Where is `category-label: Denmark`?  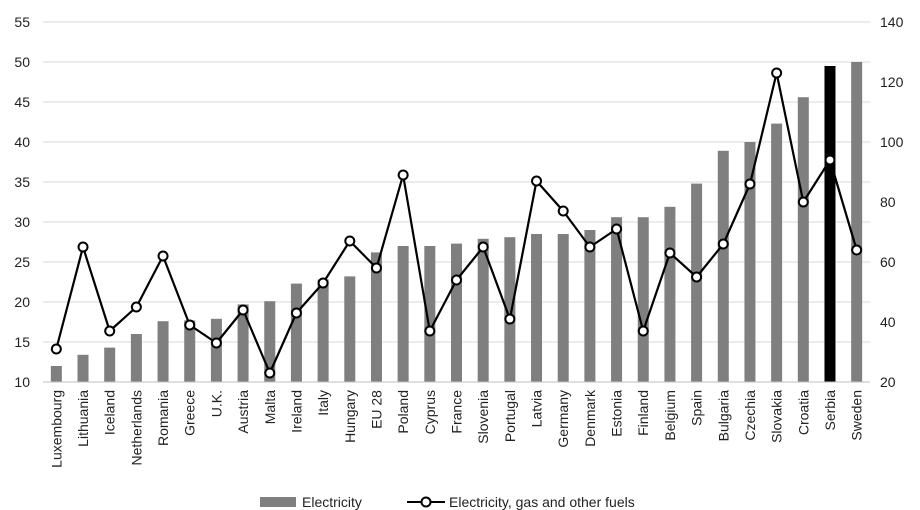
category-label: Denmark is located at coordinates (590, 418).